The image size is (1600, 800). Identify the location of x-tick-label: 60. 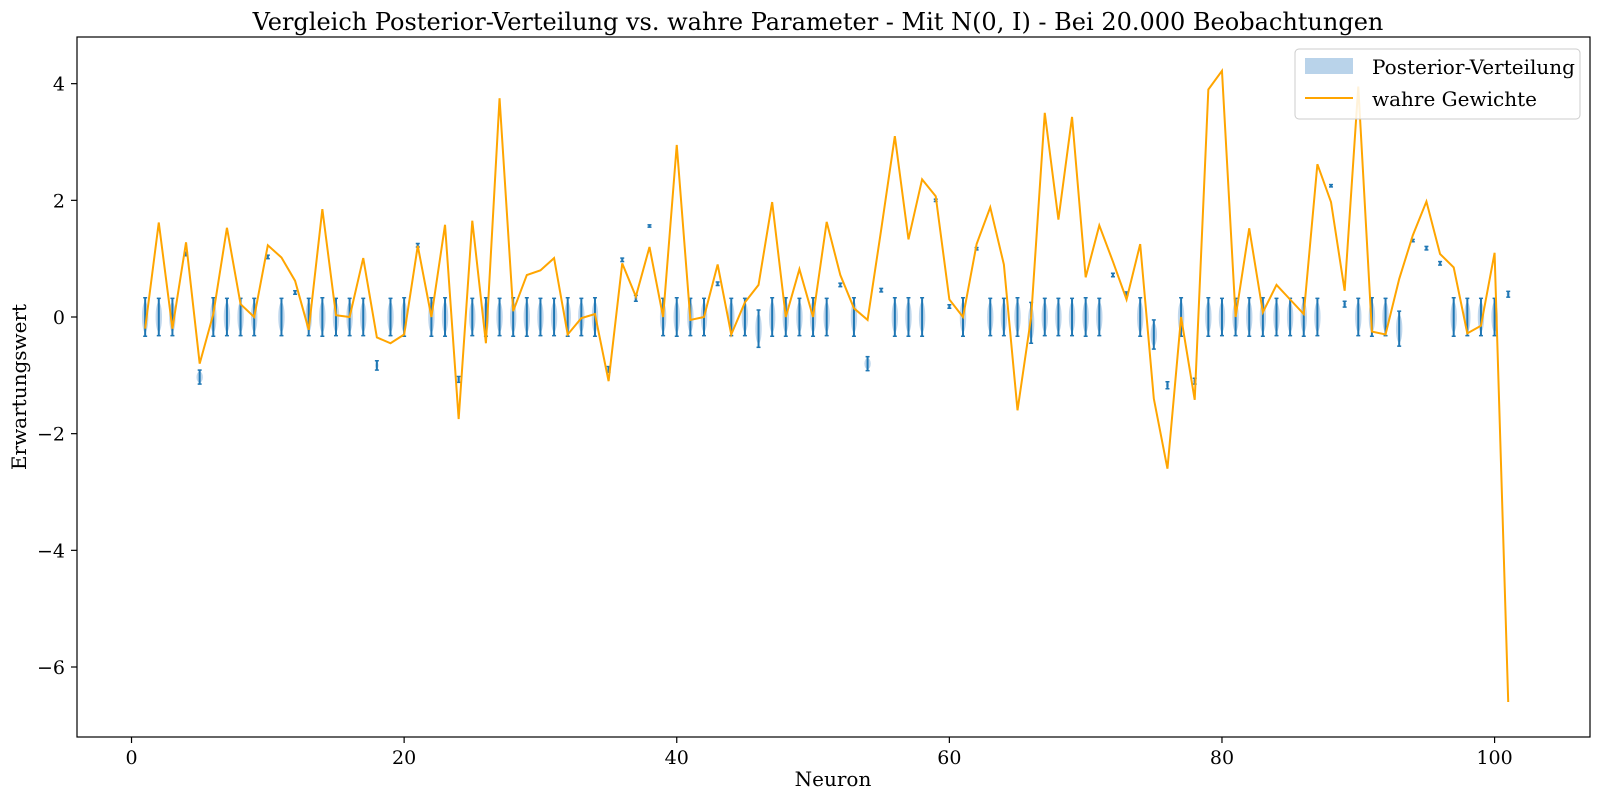
(949, 758).